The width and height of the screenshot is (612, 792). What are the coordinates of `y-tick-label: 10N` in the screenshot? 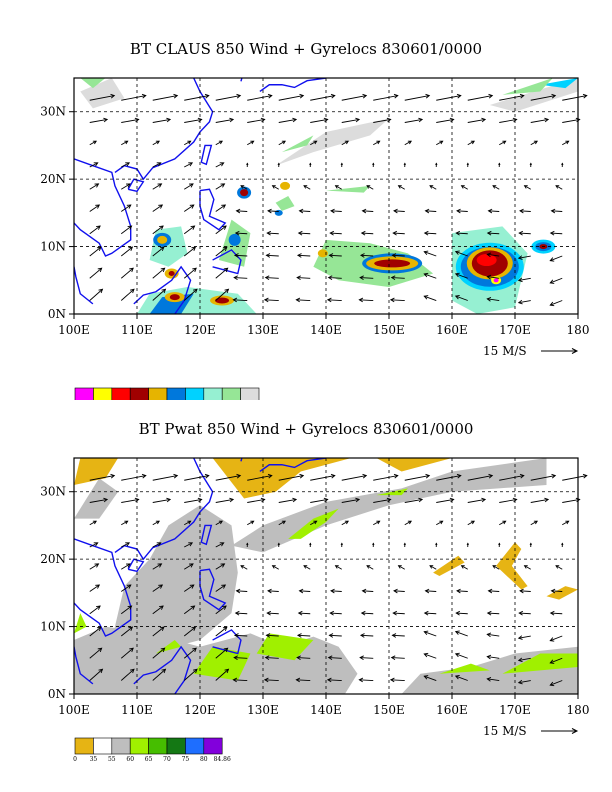 It's located at (53, 247).